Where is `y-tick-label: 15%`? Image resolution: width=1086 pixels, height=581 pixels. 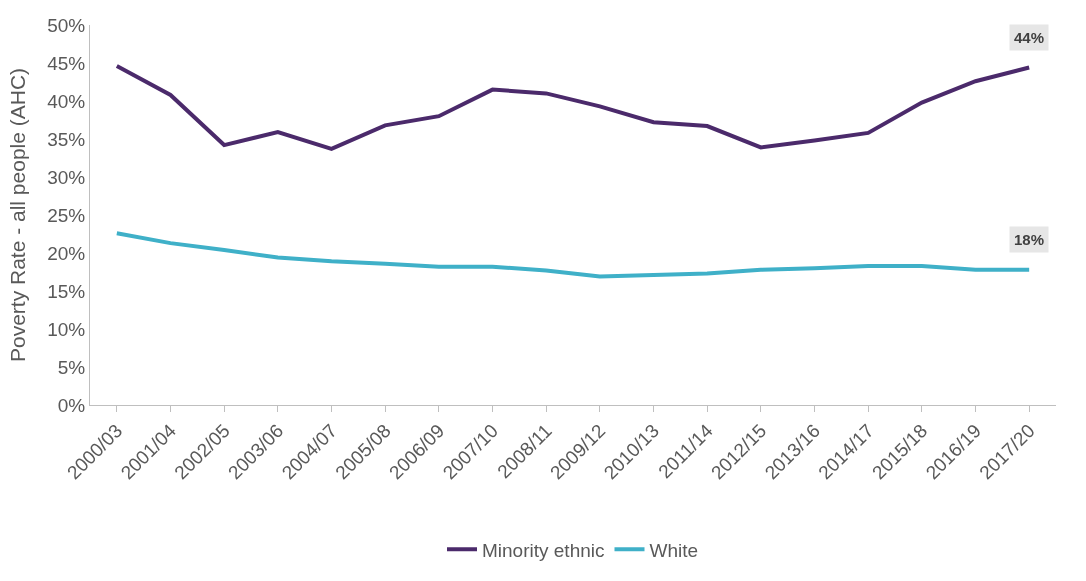 y-tick-label: 15% is located at coordinates (66, 291).